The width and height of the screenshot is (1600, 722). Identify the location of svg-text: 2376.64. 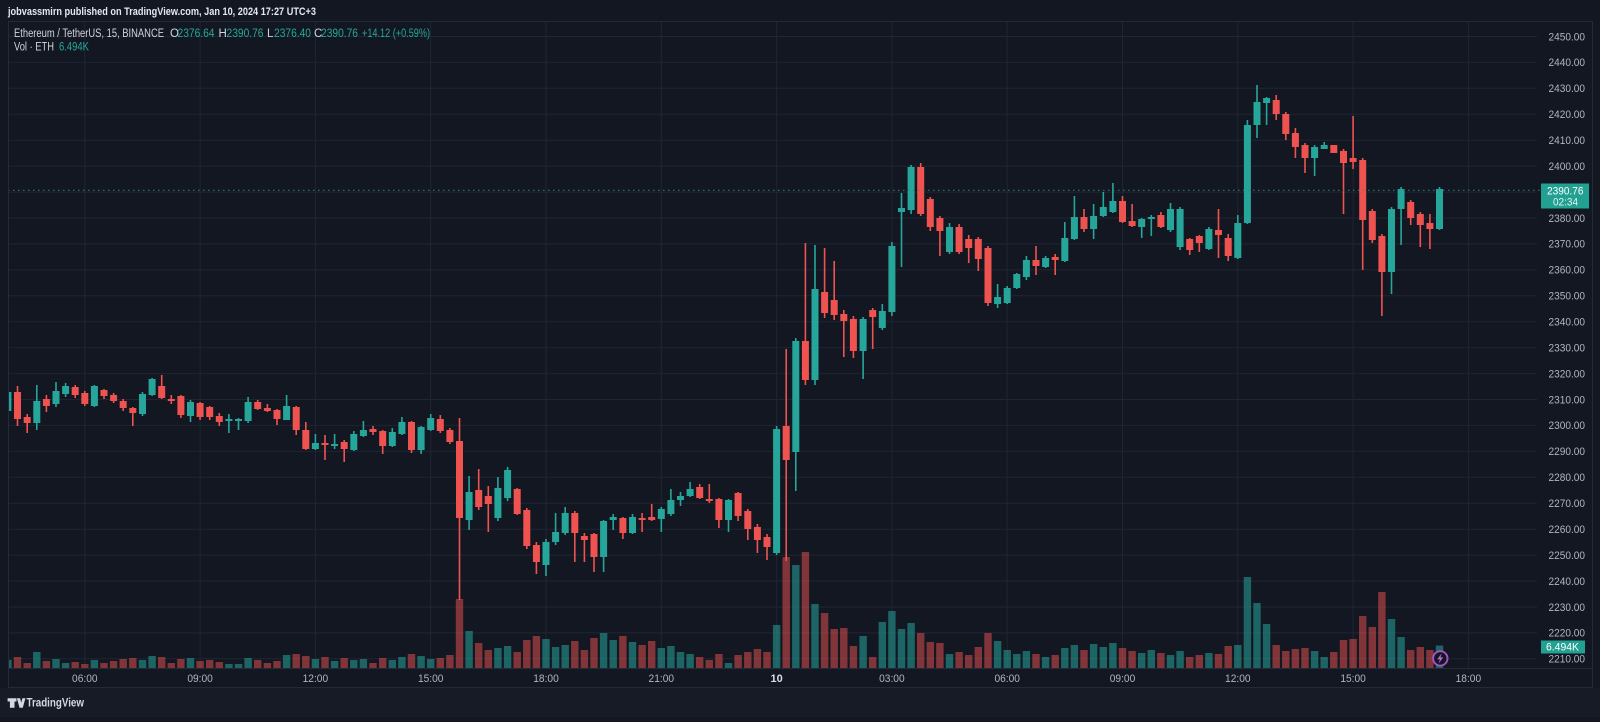
(197, 34).